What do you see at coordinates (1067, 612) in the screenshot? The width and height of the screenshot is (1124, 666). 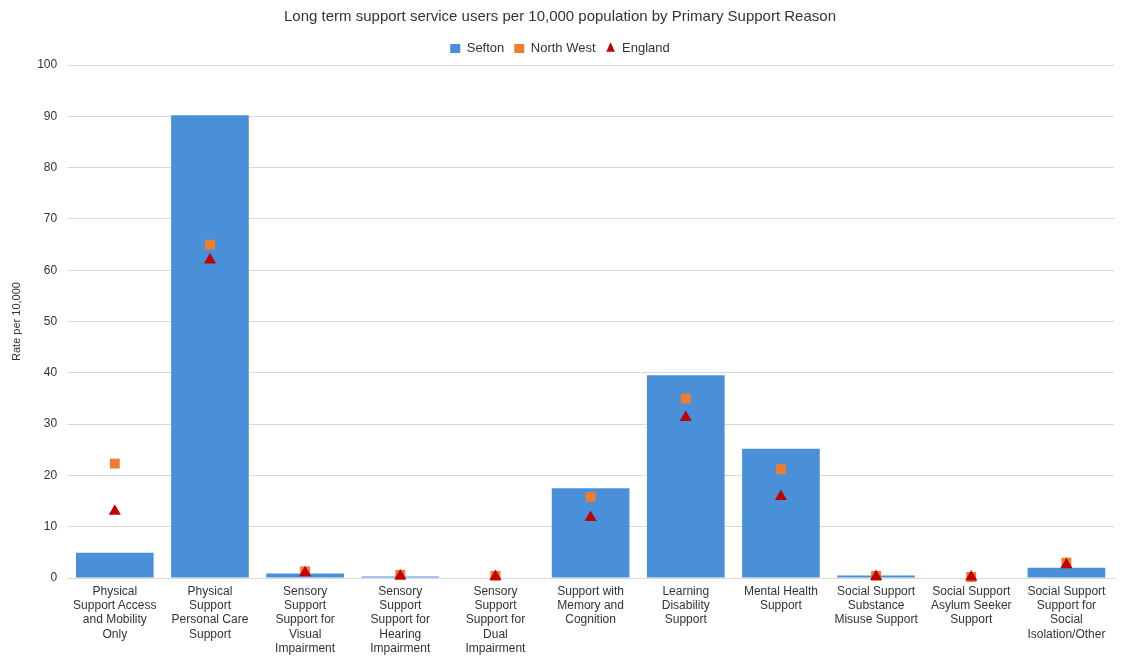 I see `x-tick-label: Social Support Support for Social Isolation/Other` at bounding box center [1067, 612].